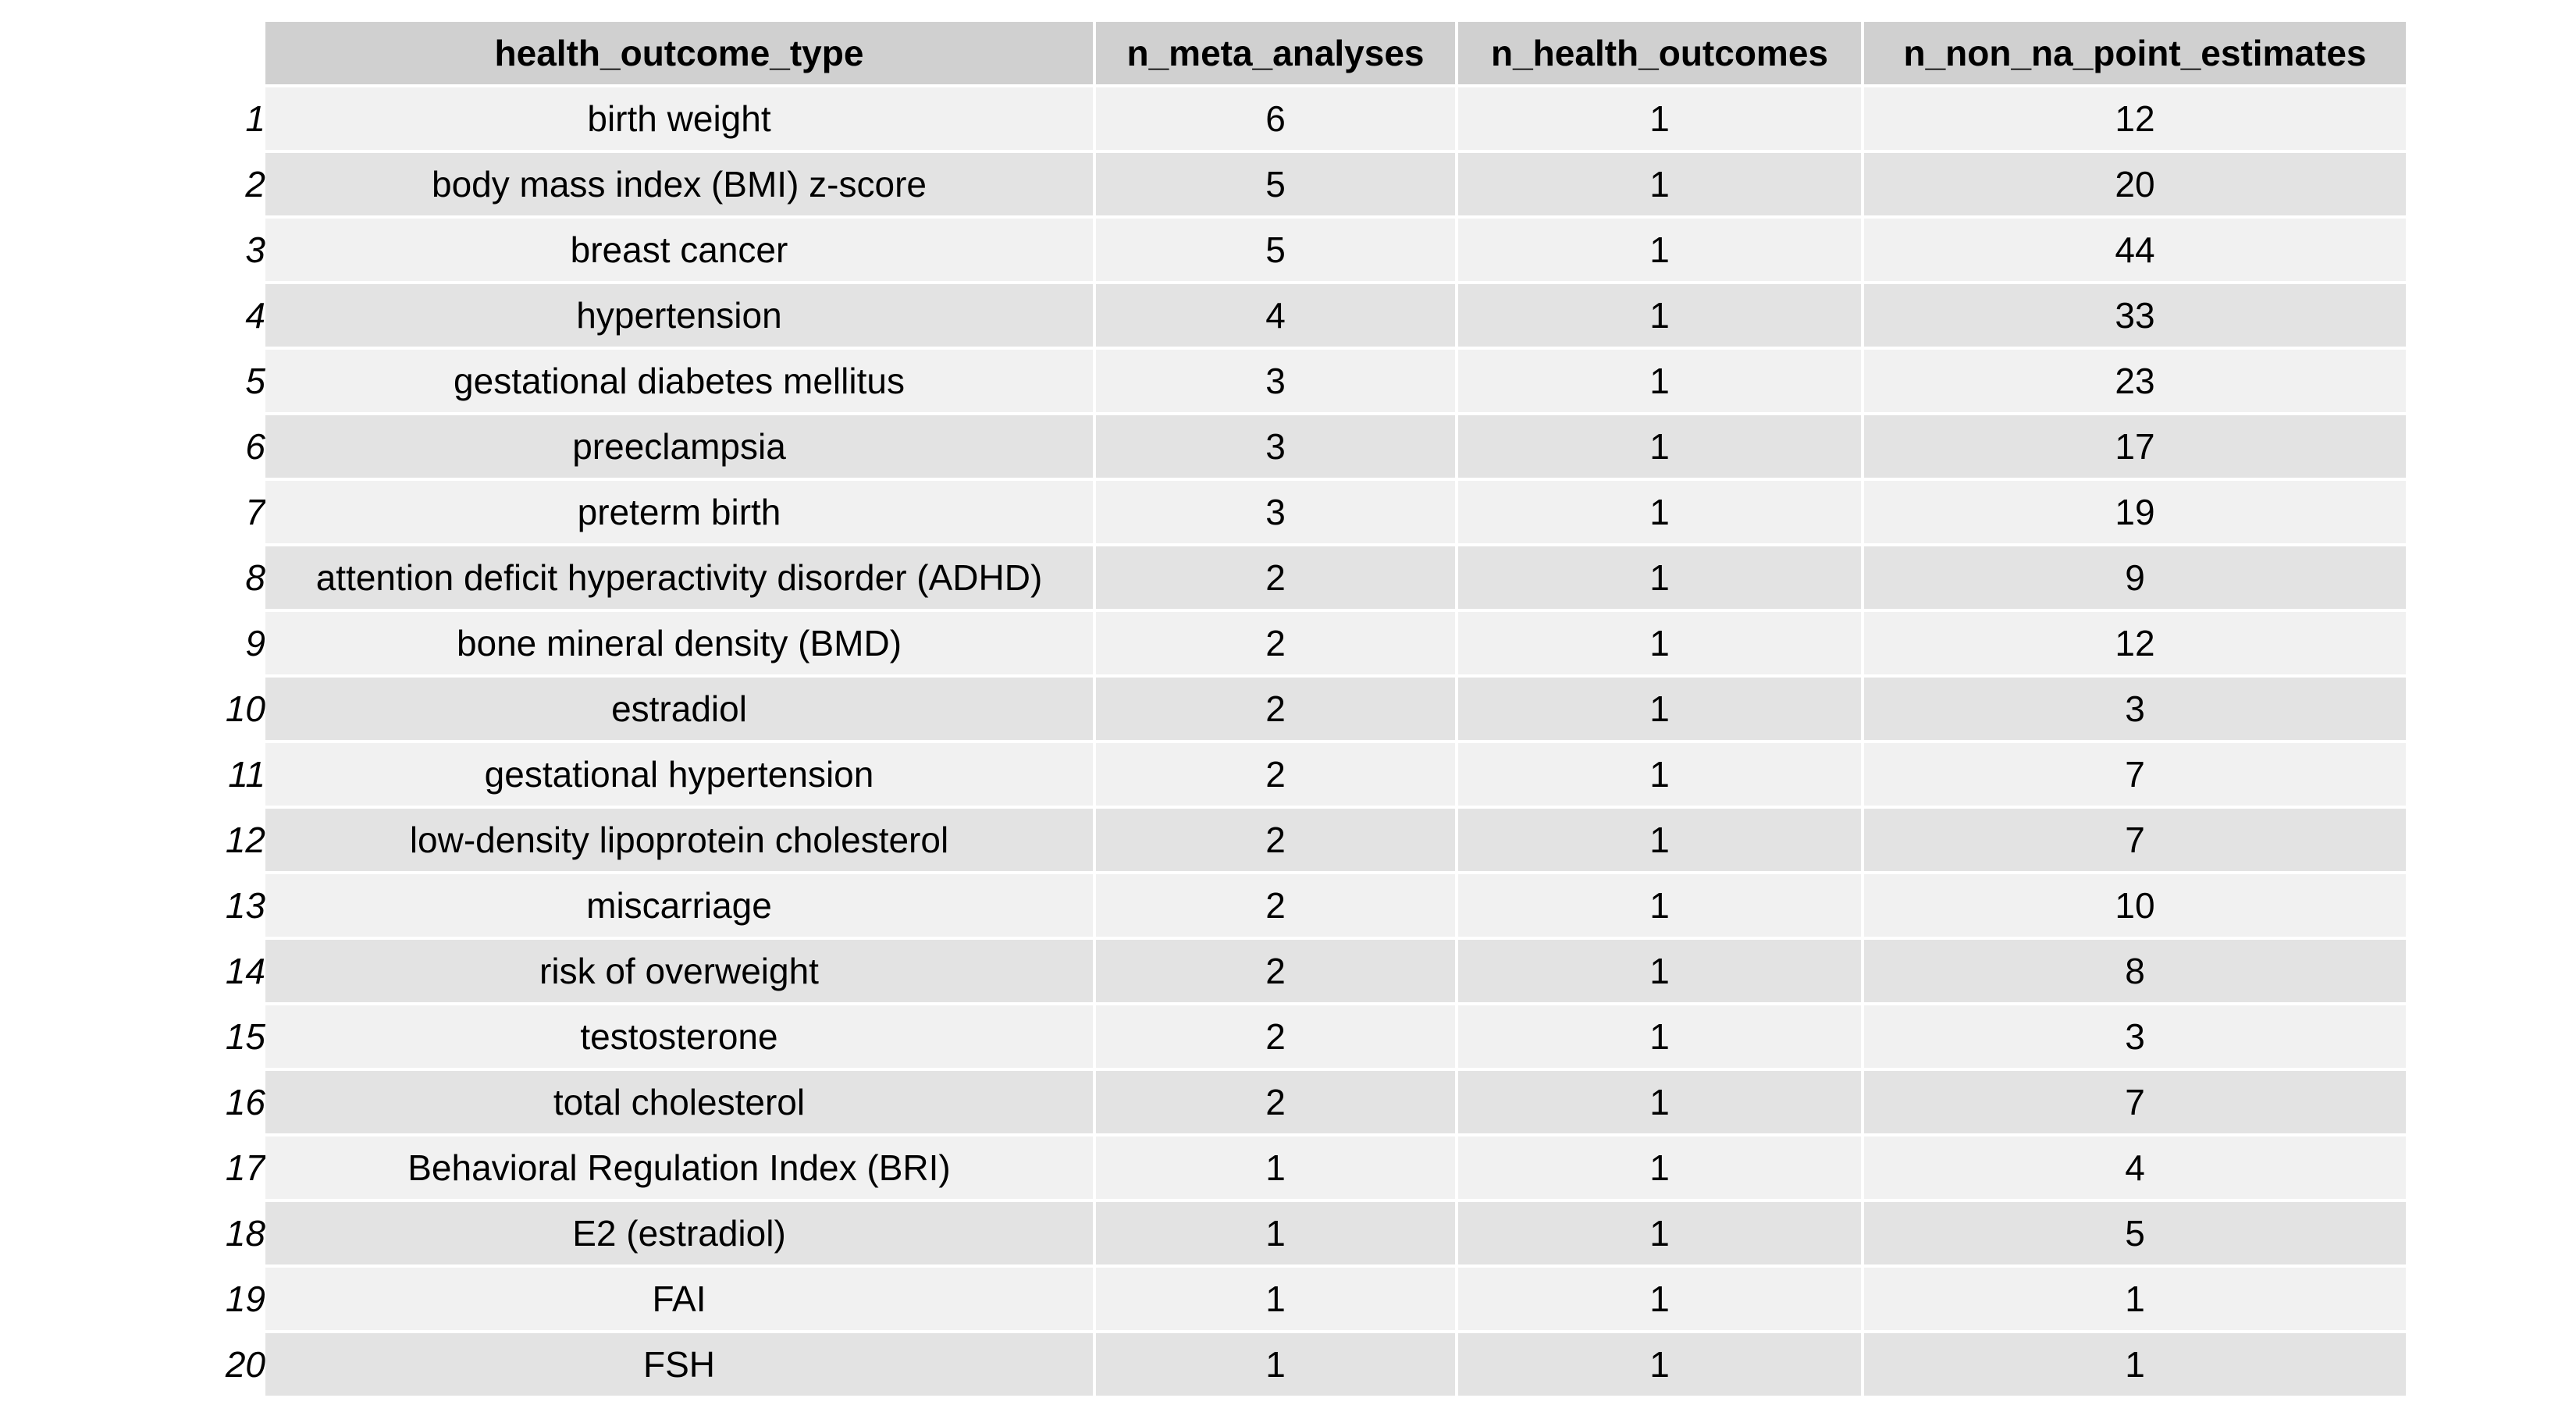  What do you see at coordinates (2135, 53) in the screenshot?
I see `column-header-n-non-na-point-estimates: n_non_na_point_estimates` at bounding box center [2135, 53].